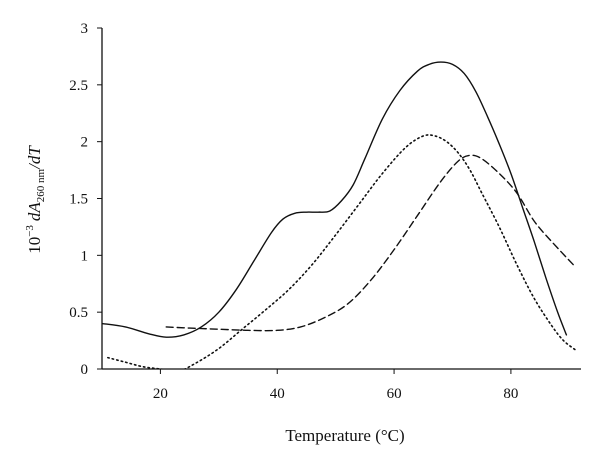 Image resolution: width=600 pixels, height=468 pixels. I want to click on y-axis-title: 10−3 dA260 nm/dT, so click(35, 199).